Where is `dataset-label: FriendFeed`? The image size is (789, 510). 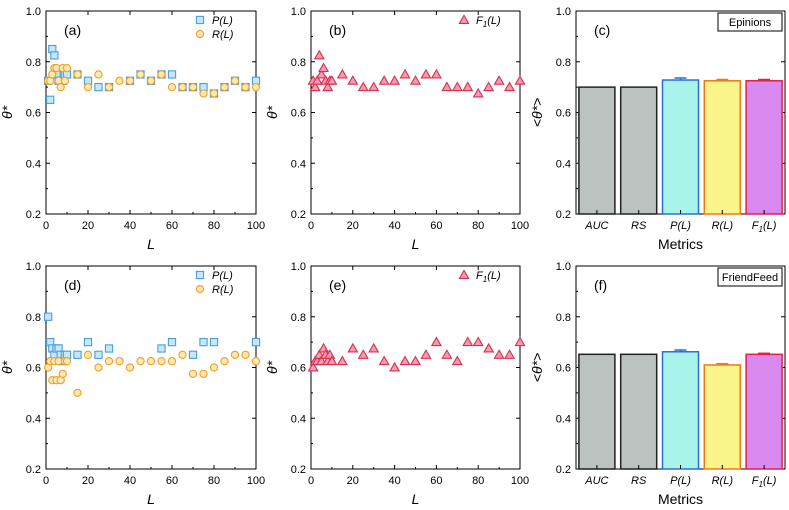 dataset-label: FriendFeed is located at coordinates (750, 278).